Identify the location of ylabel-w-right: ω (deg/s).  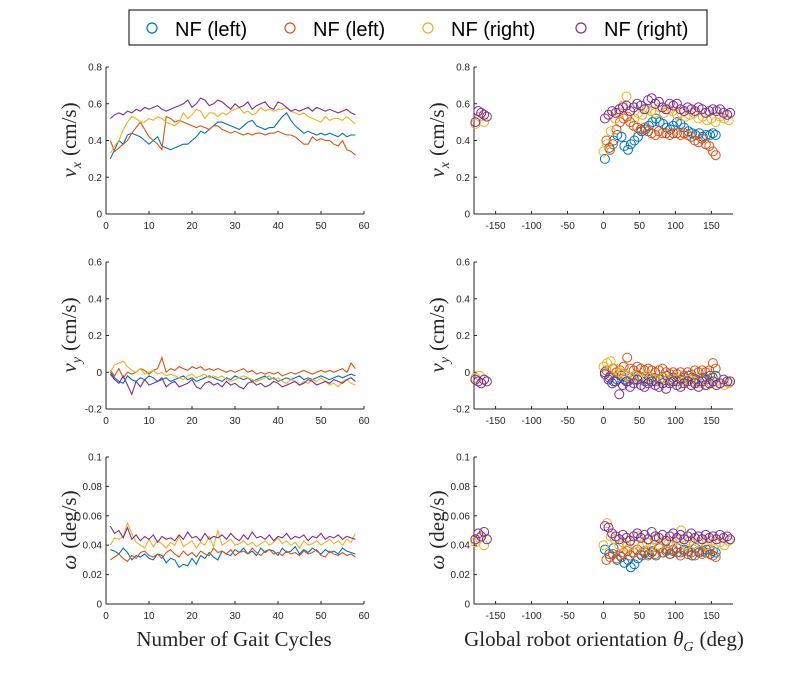
(437, 529).